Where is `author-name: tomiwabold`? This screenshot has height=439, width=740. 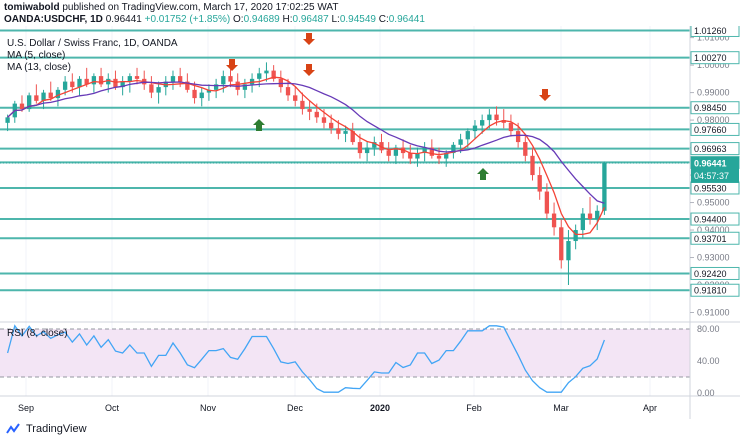 author-name: tomiwabold is located at coordinates (32, 7).